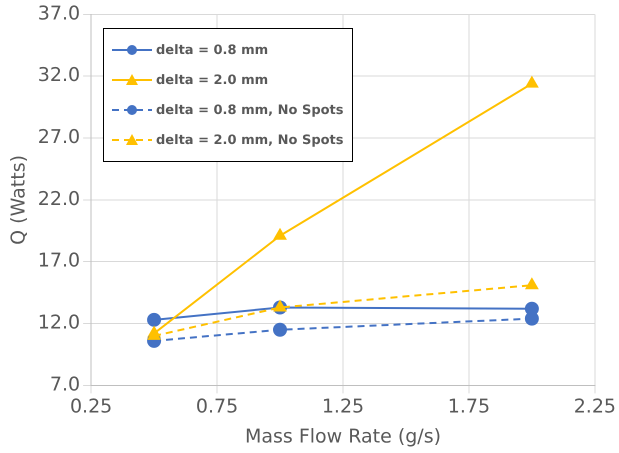 The image size is (619, 453). What do you see at coordinates (343, 407) in the screenshot?
I see `x-tick-label: 1.25` at bounding box center [343, 407].